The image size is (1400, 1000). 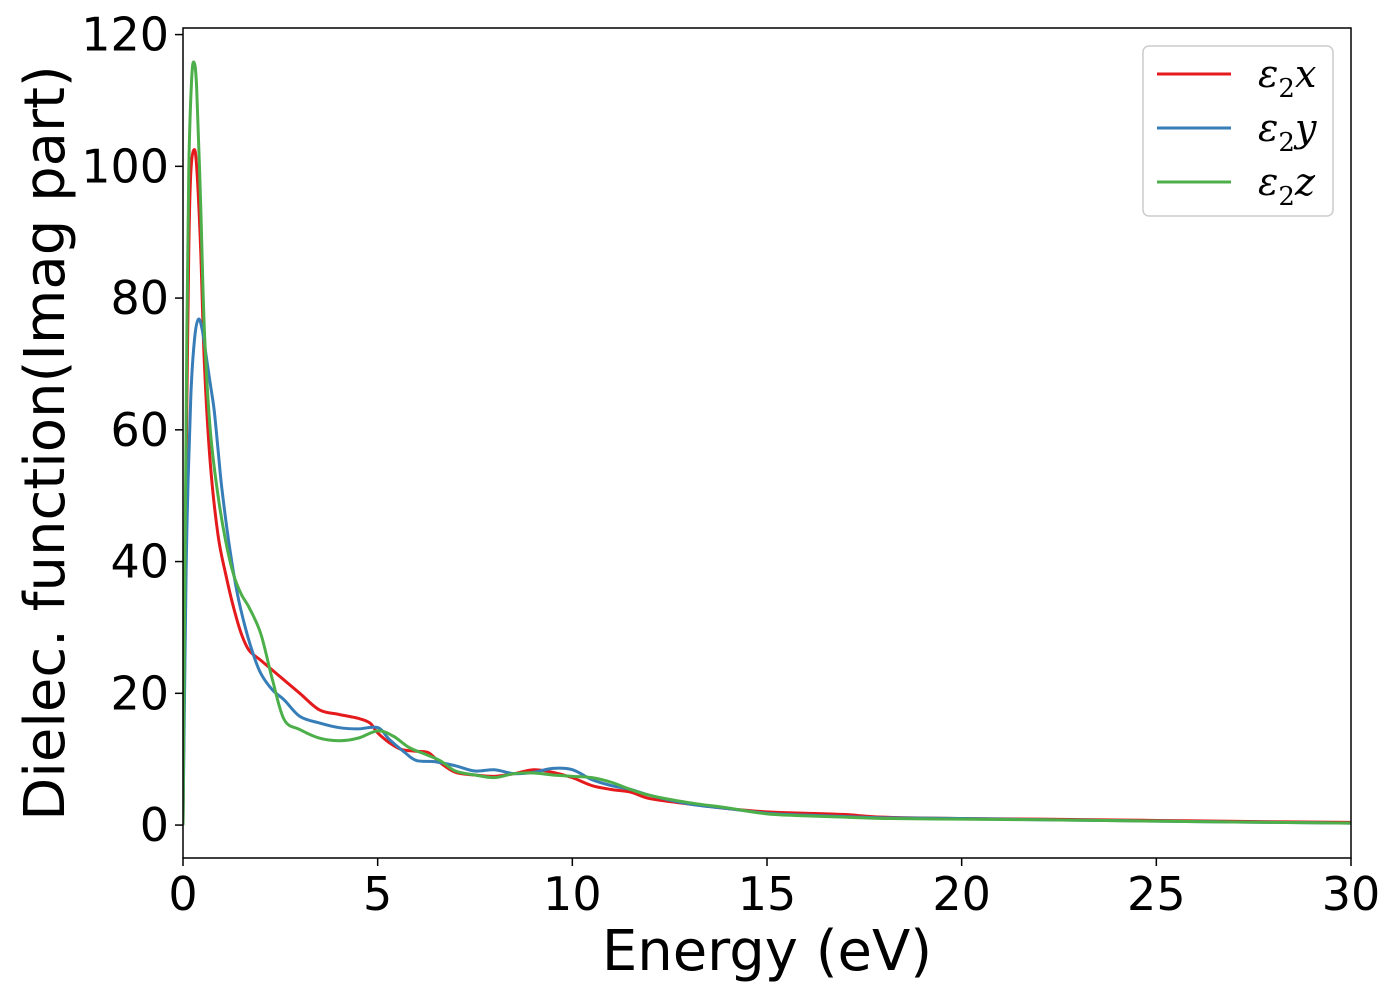 I want to click on legend-label-x: ε2x, so click(x=1287, y=78).